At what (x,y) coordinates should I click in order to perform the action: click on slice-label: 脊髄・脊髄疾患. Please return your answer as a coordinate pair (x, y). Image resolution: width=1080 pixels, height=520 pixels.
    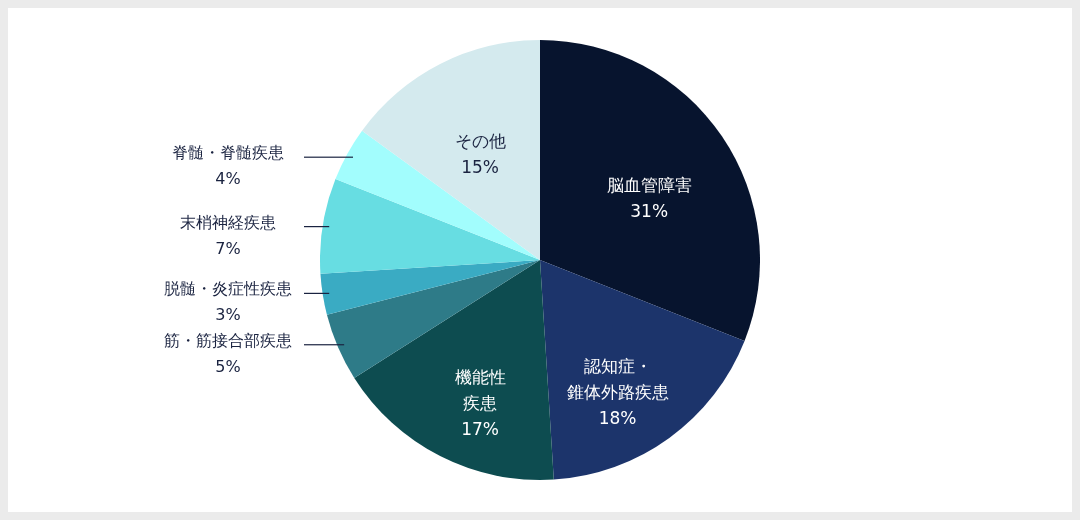
    Looking at the image, I should click on (228, 153).